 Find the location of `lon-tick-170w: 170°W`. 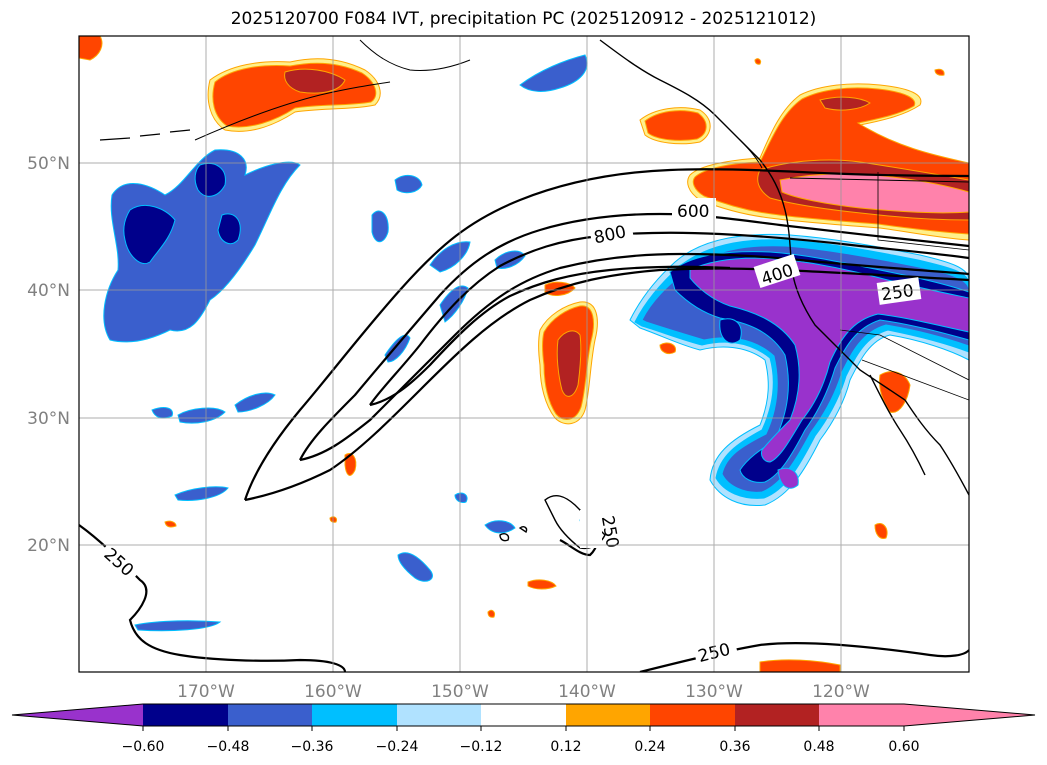

lon-tick-170w: 170°W is located at coordinates (206, 692).